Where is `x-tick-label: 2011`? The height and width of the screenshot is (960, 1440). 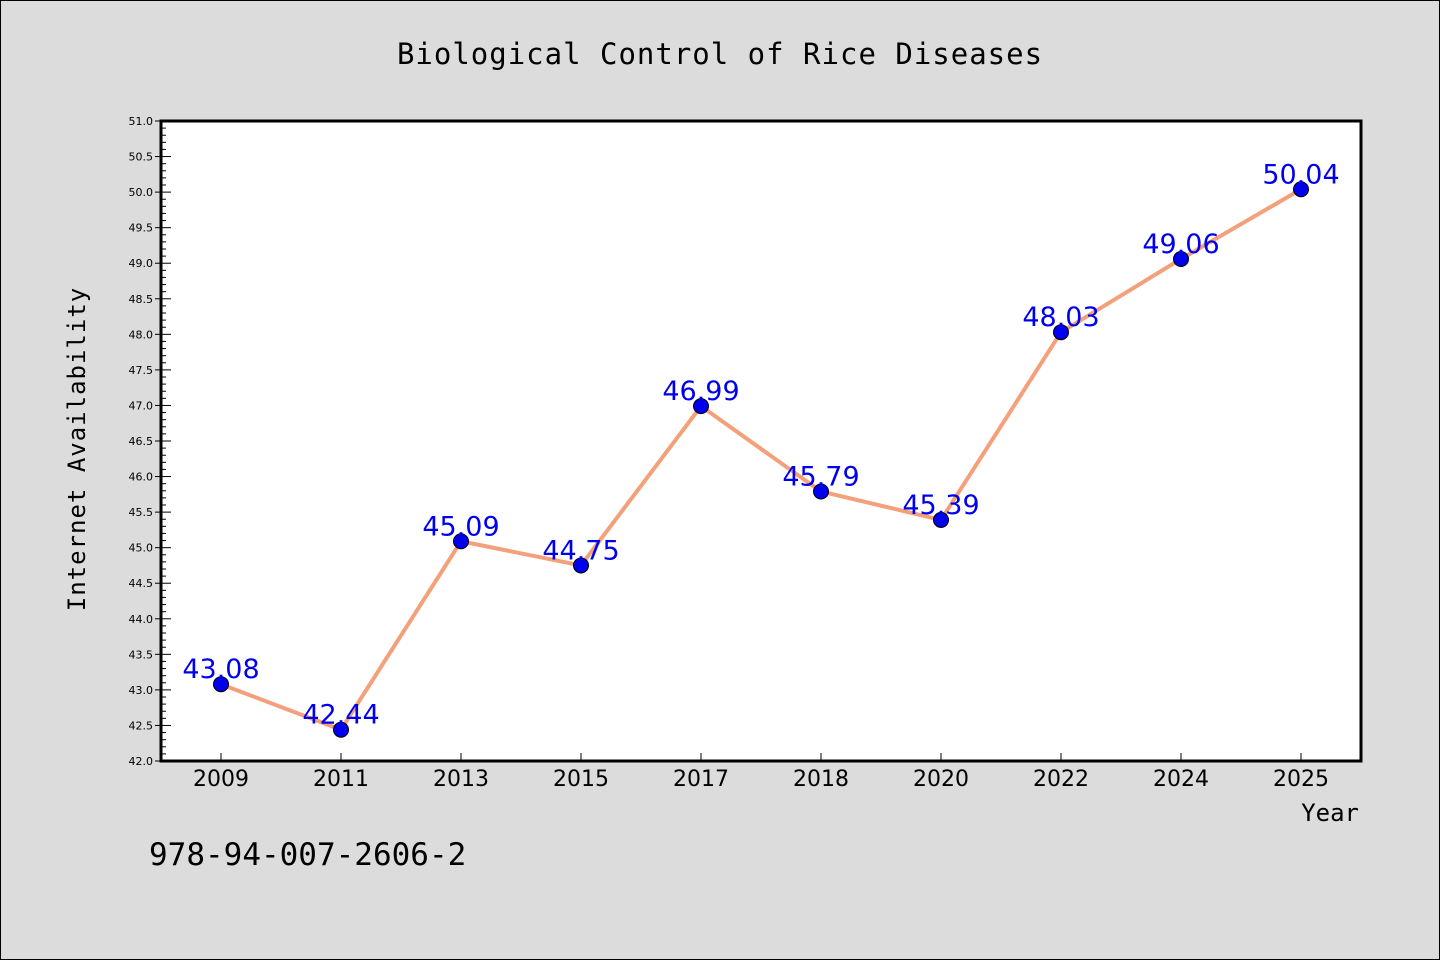 x-tick-label: 2011 is located at coordinates (341, 779).